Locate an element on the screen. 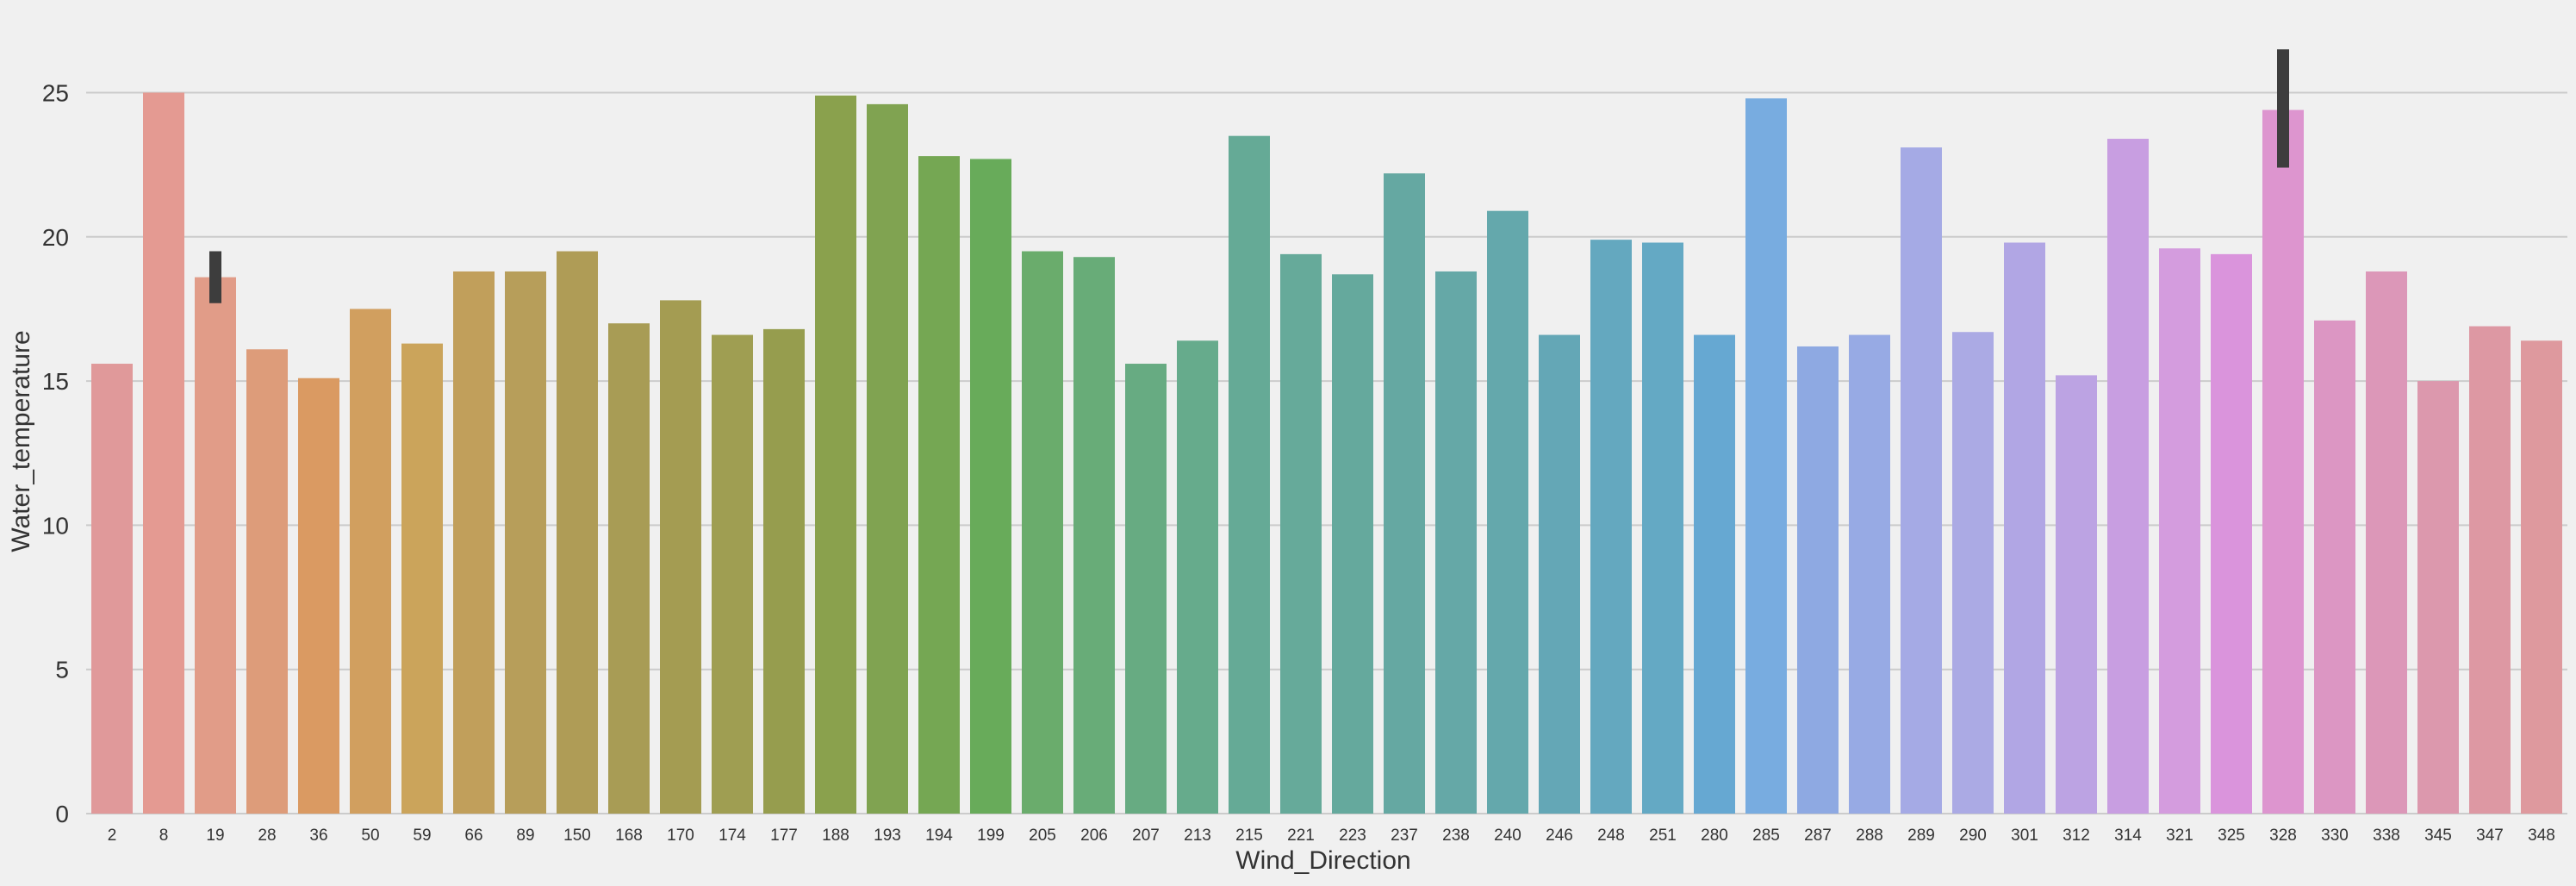  x-tick-label: 19 is located at coordinates (215, 836).